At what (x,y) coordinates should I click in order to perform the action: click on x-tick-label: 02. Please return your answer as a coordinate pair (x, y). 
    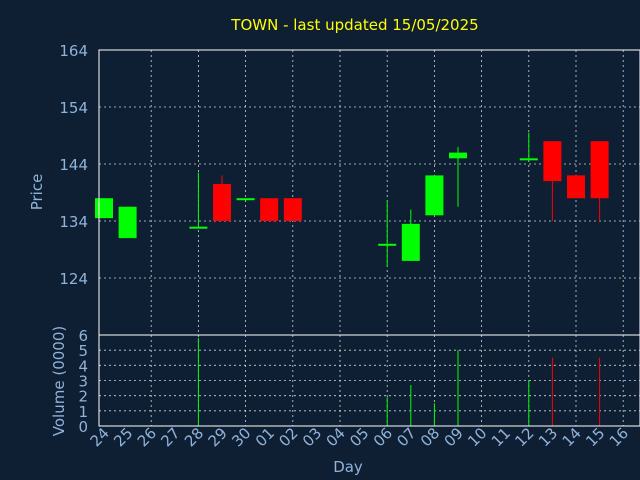
    Looking at the image, I should click on (288, 437).